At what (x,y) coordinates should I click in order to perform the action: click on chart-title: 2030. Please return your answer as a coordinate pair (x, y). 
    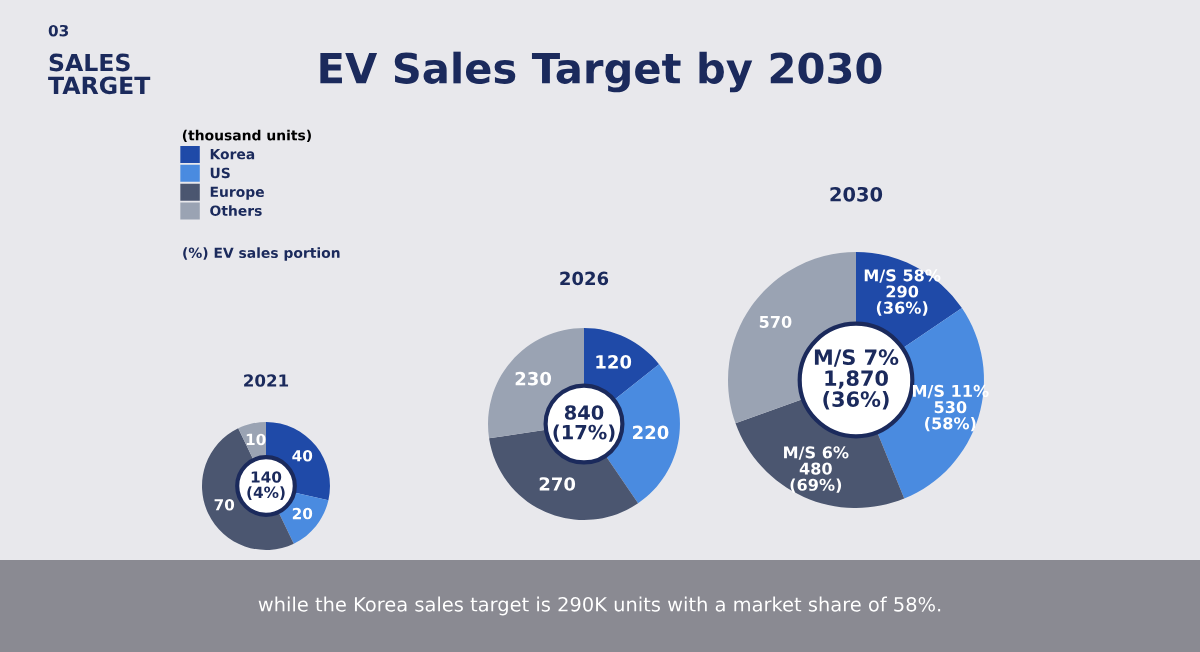
    Looking at the image, I should click on (856, 194).